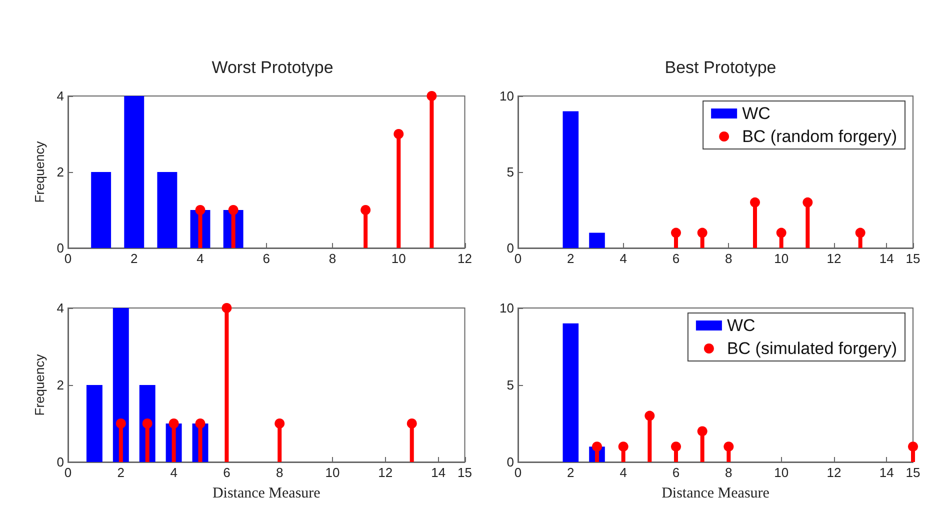  Describe the element at coordinates (820, 136) in the screenshot. I see `legend-label: BC (random forgery)` at that location.